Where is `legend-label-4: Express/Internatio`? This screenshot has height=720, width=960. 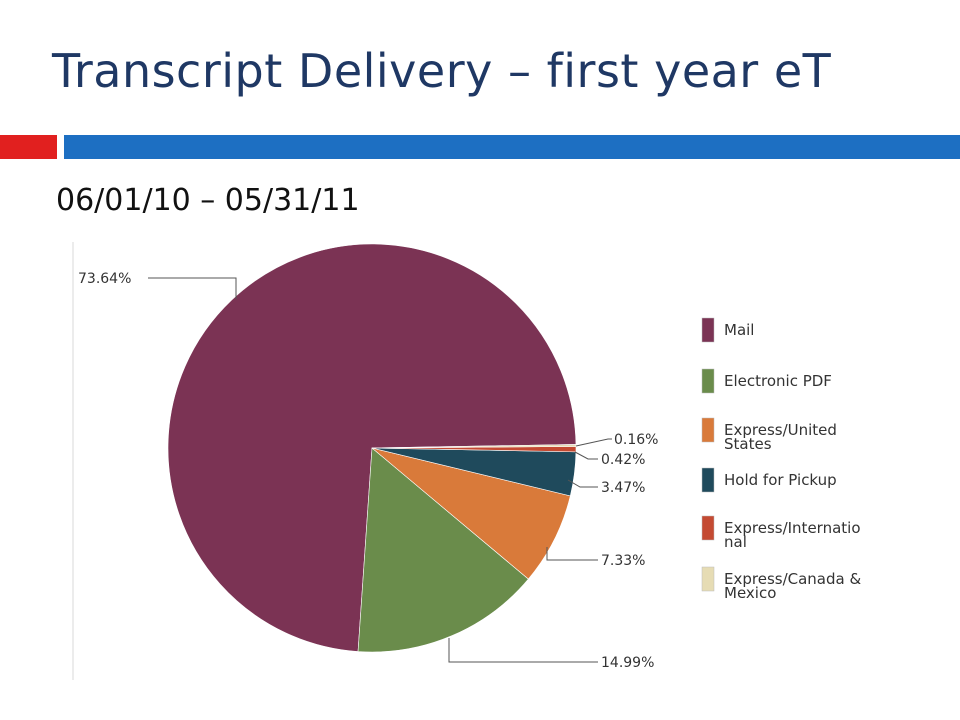
legend-label-4: Express/Internatio is located at coordinates (792, 528).